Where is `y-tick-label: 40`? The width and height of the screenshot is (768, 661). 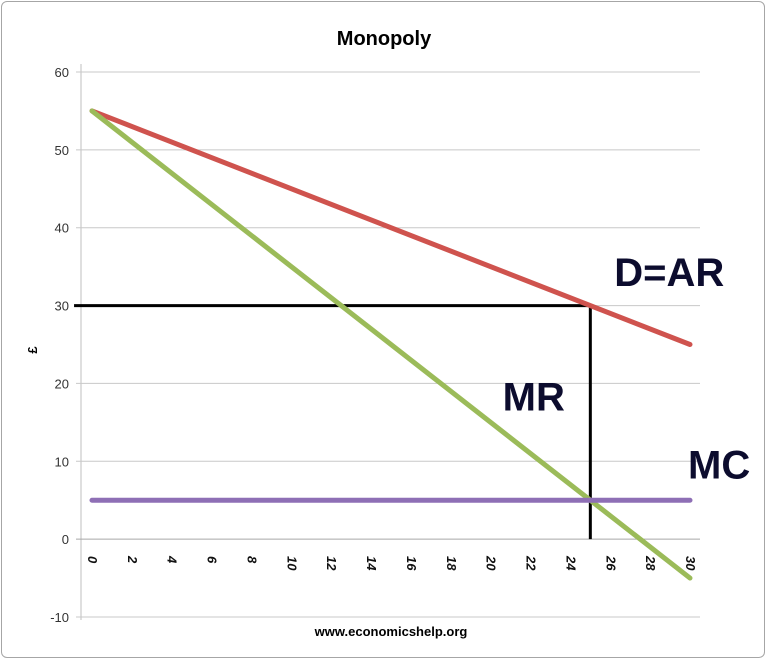
y-tick-label: 40 is located at coordinates (62, 228).